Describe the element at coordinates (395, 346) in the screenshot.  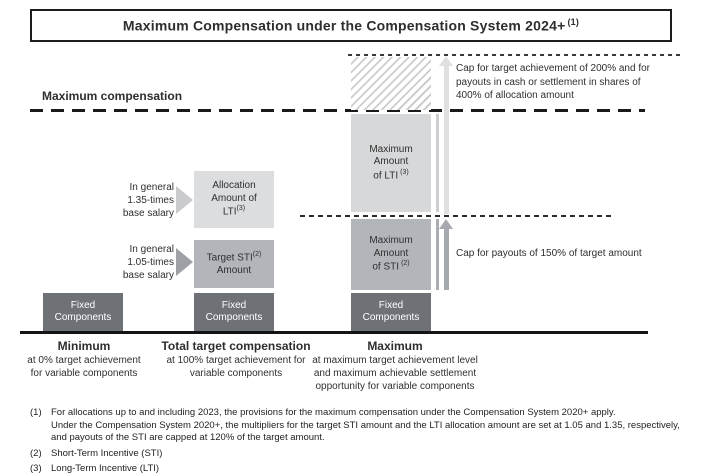
I see `maximum-title: Maximum` at that location.